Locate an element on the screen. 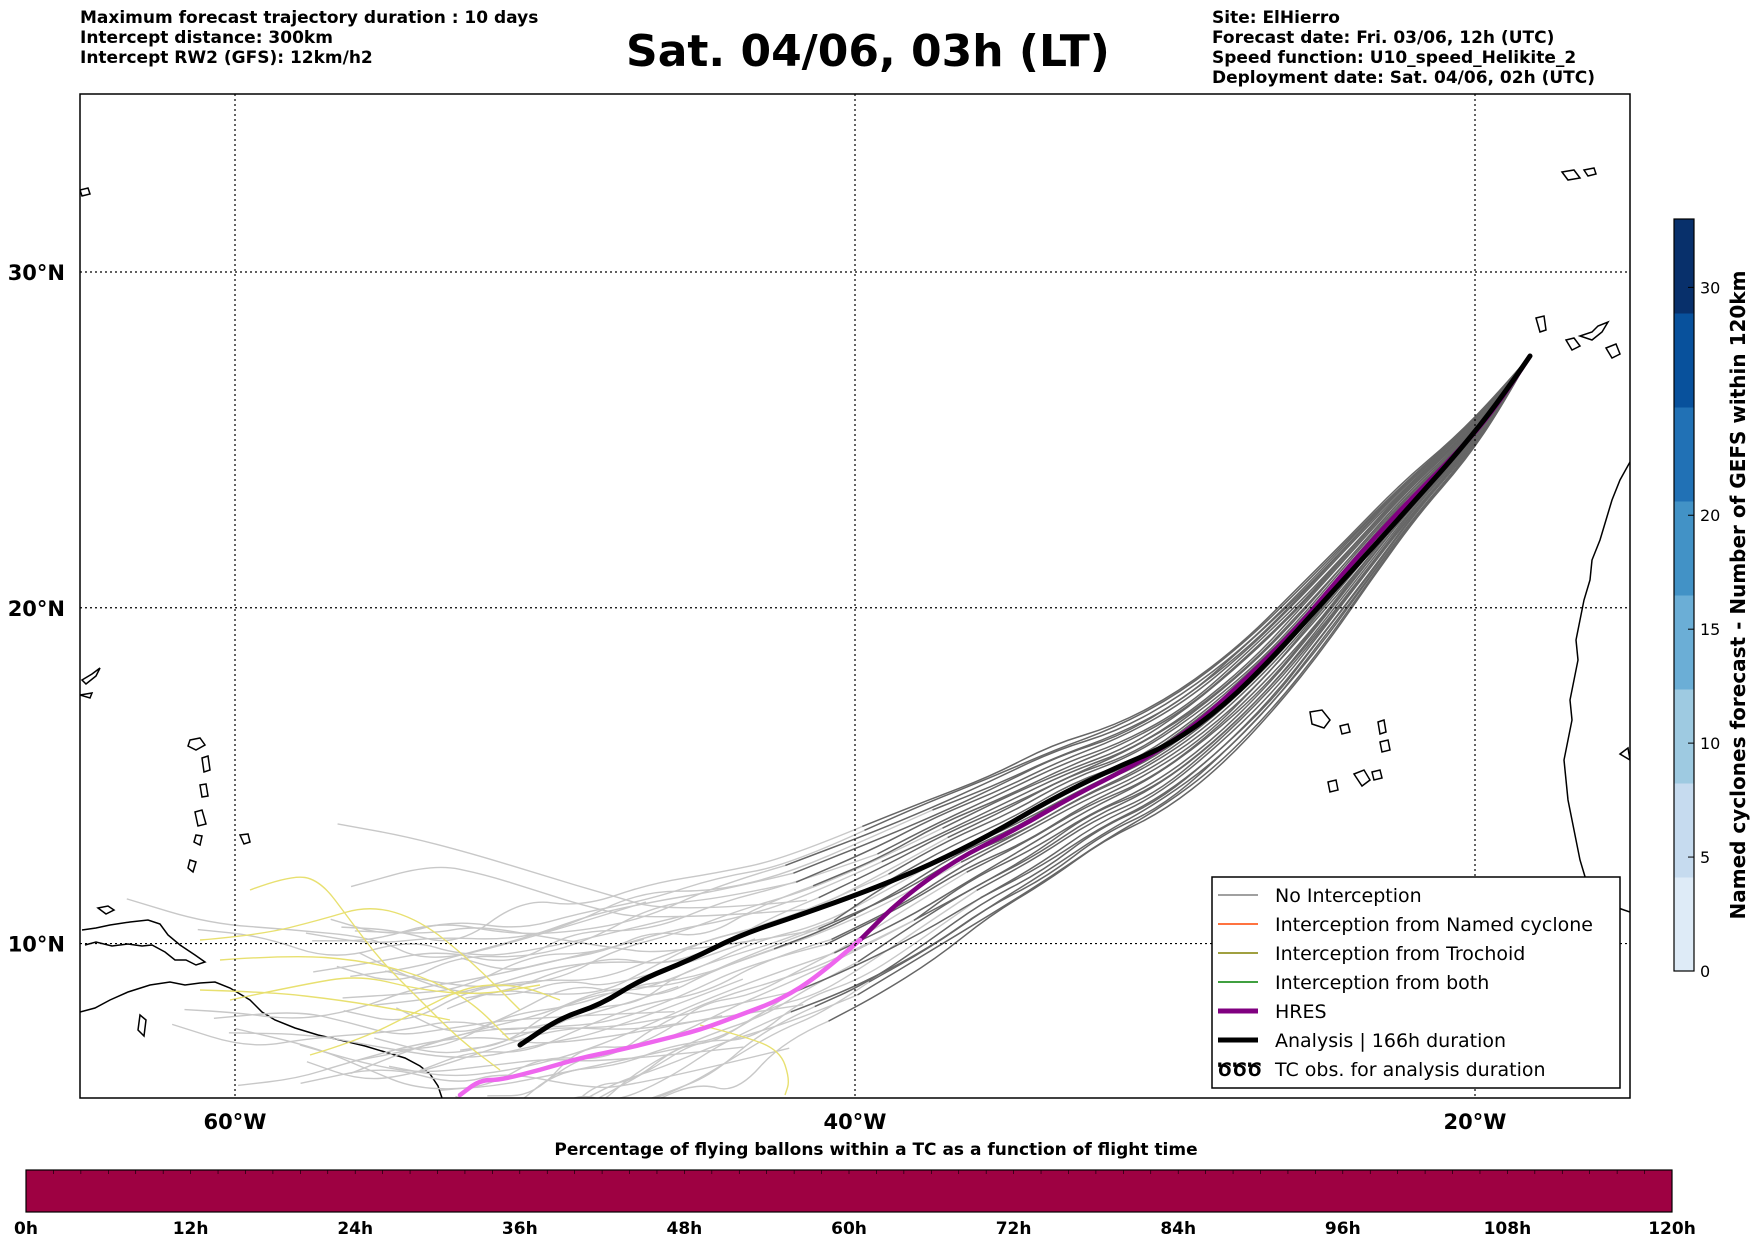 This screenshot has height=1241, width=1752. colorbar-tick-label: 10 is located at coordinates (1710, 743).